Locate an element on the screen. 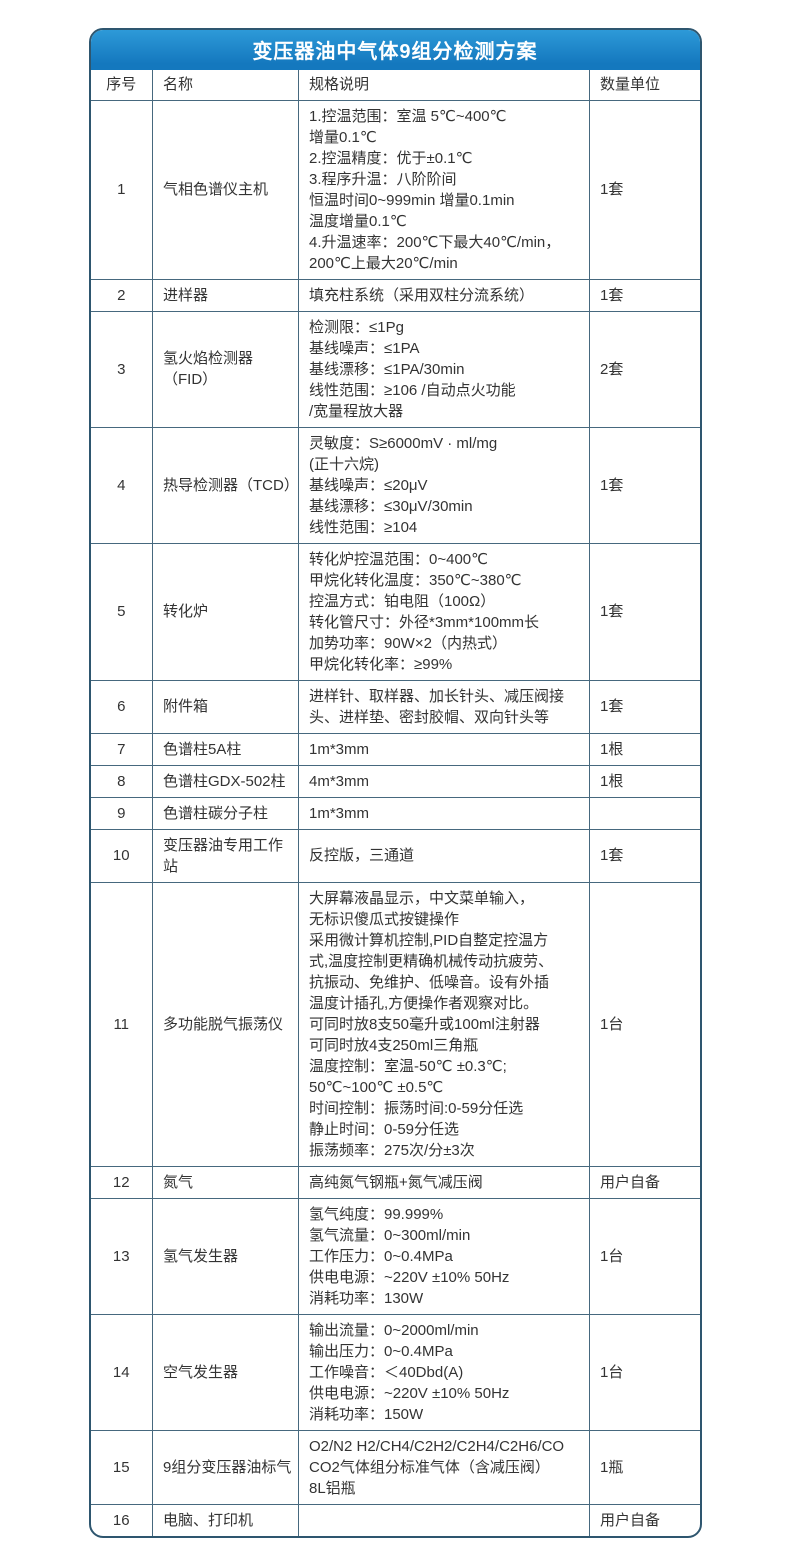  row-number-cell: 3 is located at coordinates (121, 369).